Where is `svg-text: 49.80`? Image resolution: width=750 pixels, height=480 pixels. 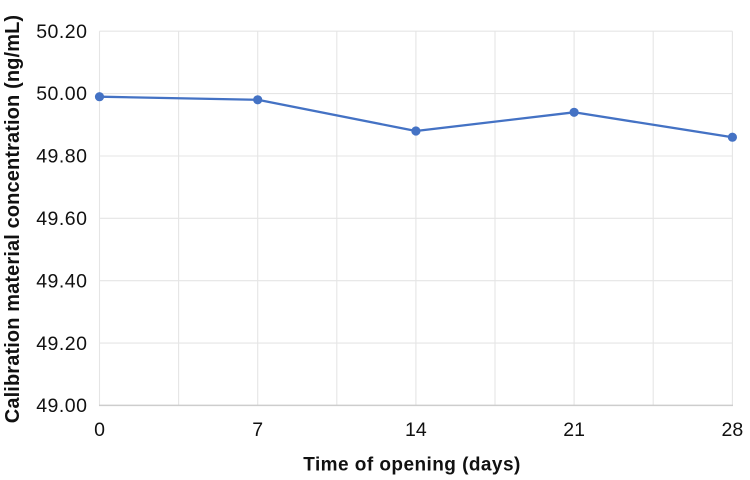
svg-text: 49.80 is located at coordinates (61, 157).